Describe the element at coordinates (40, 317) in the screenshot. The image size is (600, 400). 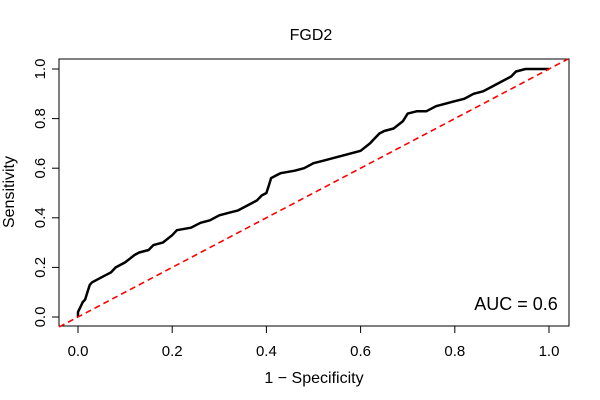
I see `y-tick-label: 0.0` at that location.